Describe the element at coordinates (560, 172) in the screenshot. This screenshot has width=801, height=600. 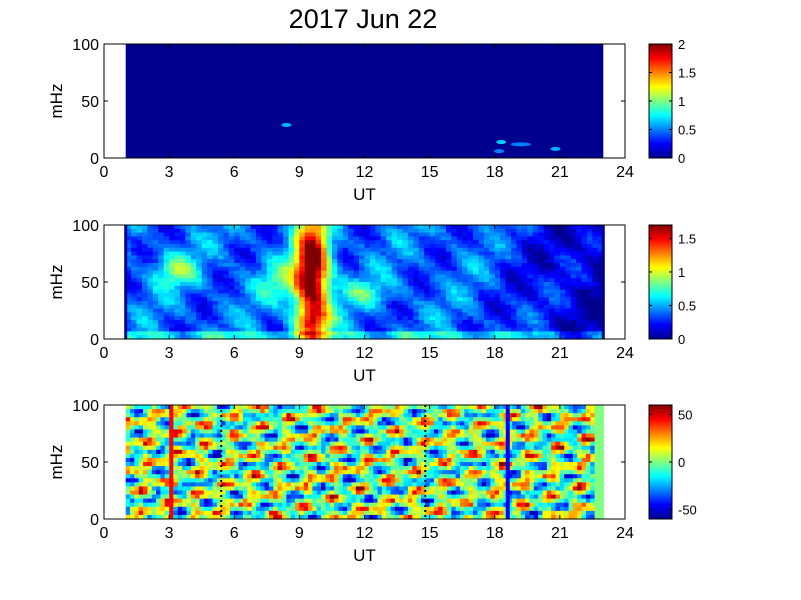
I see `x-tick-label: 21` at that location.